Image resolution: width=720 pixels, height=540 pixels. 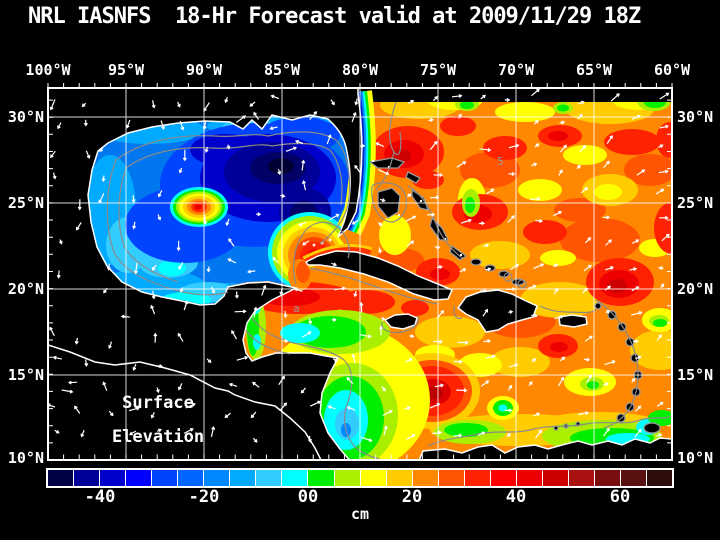 What do you see at coordinates (360, 70) in the screenshot?
I see `longitude-label: 80°W` at bounding box center [360, 70].